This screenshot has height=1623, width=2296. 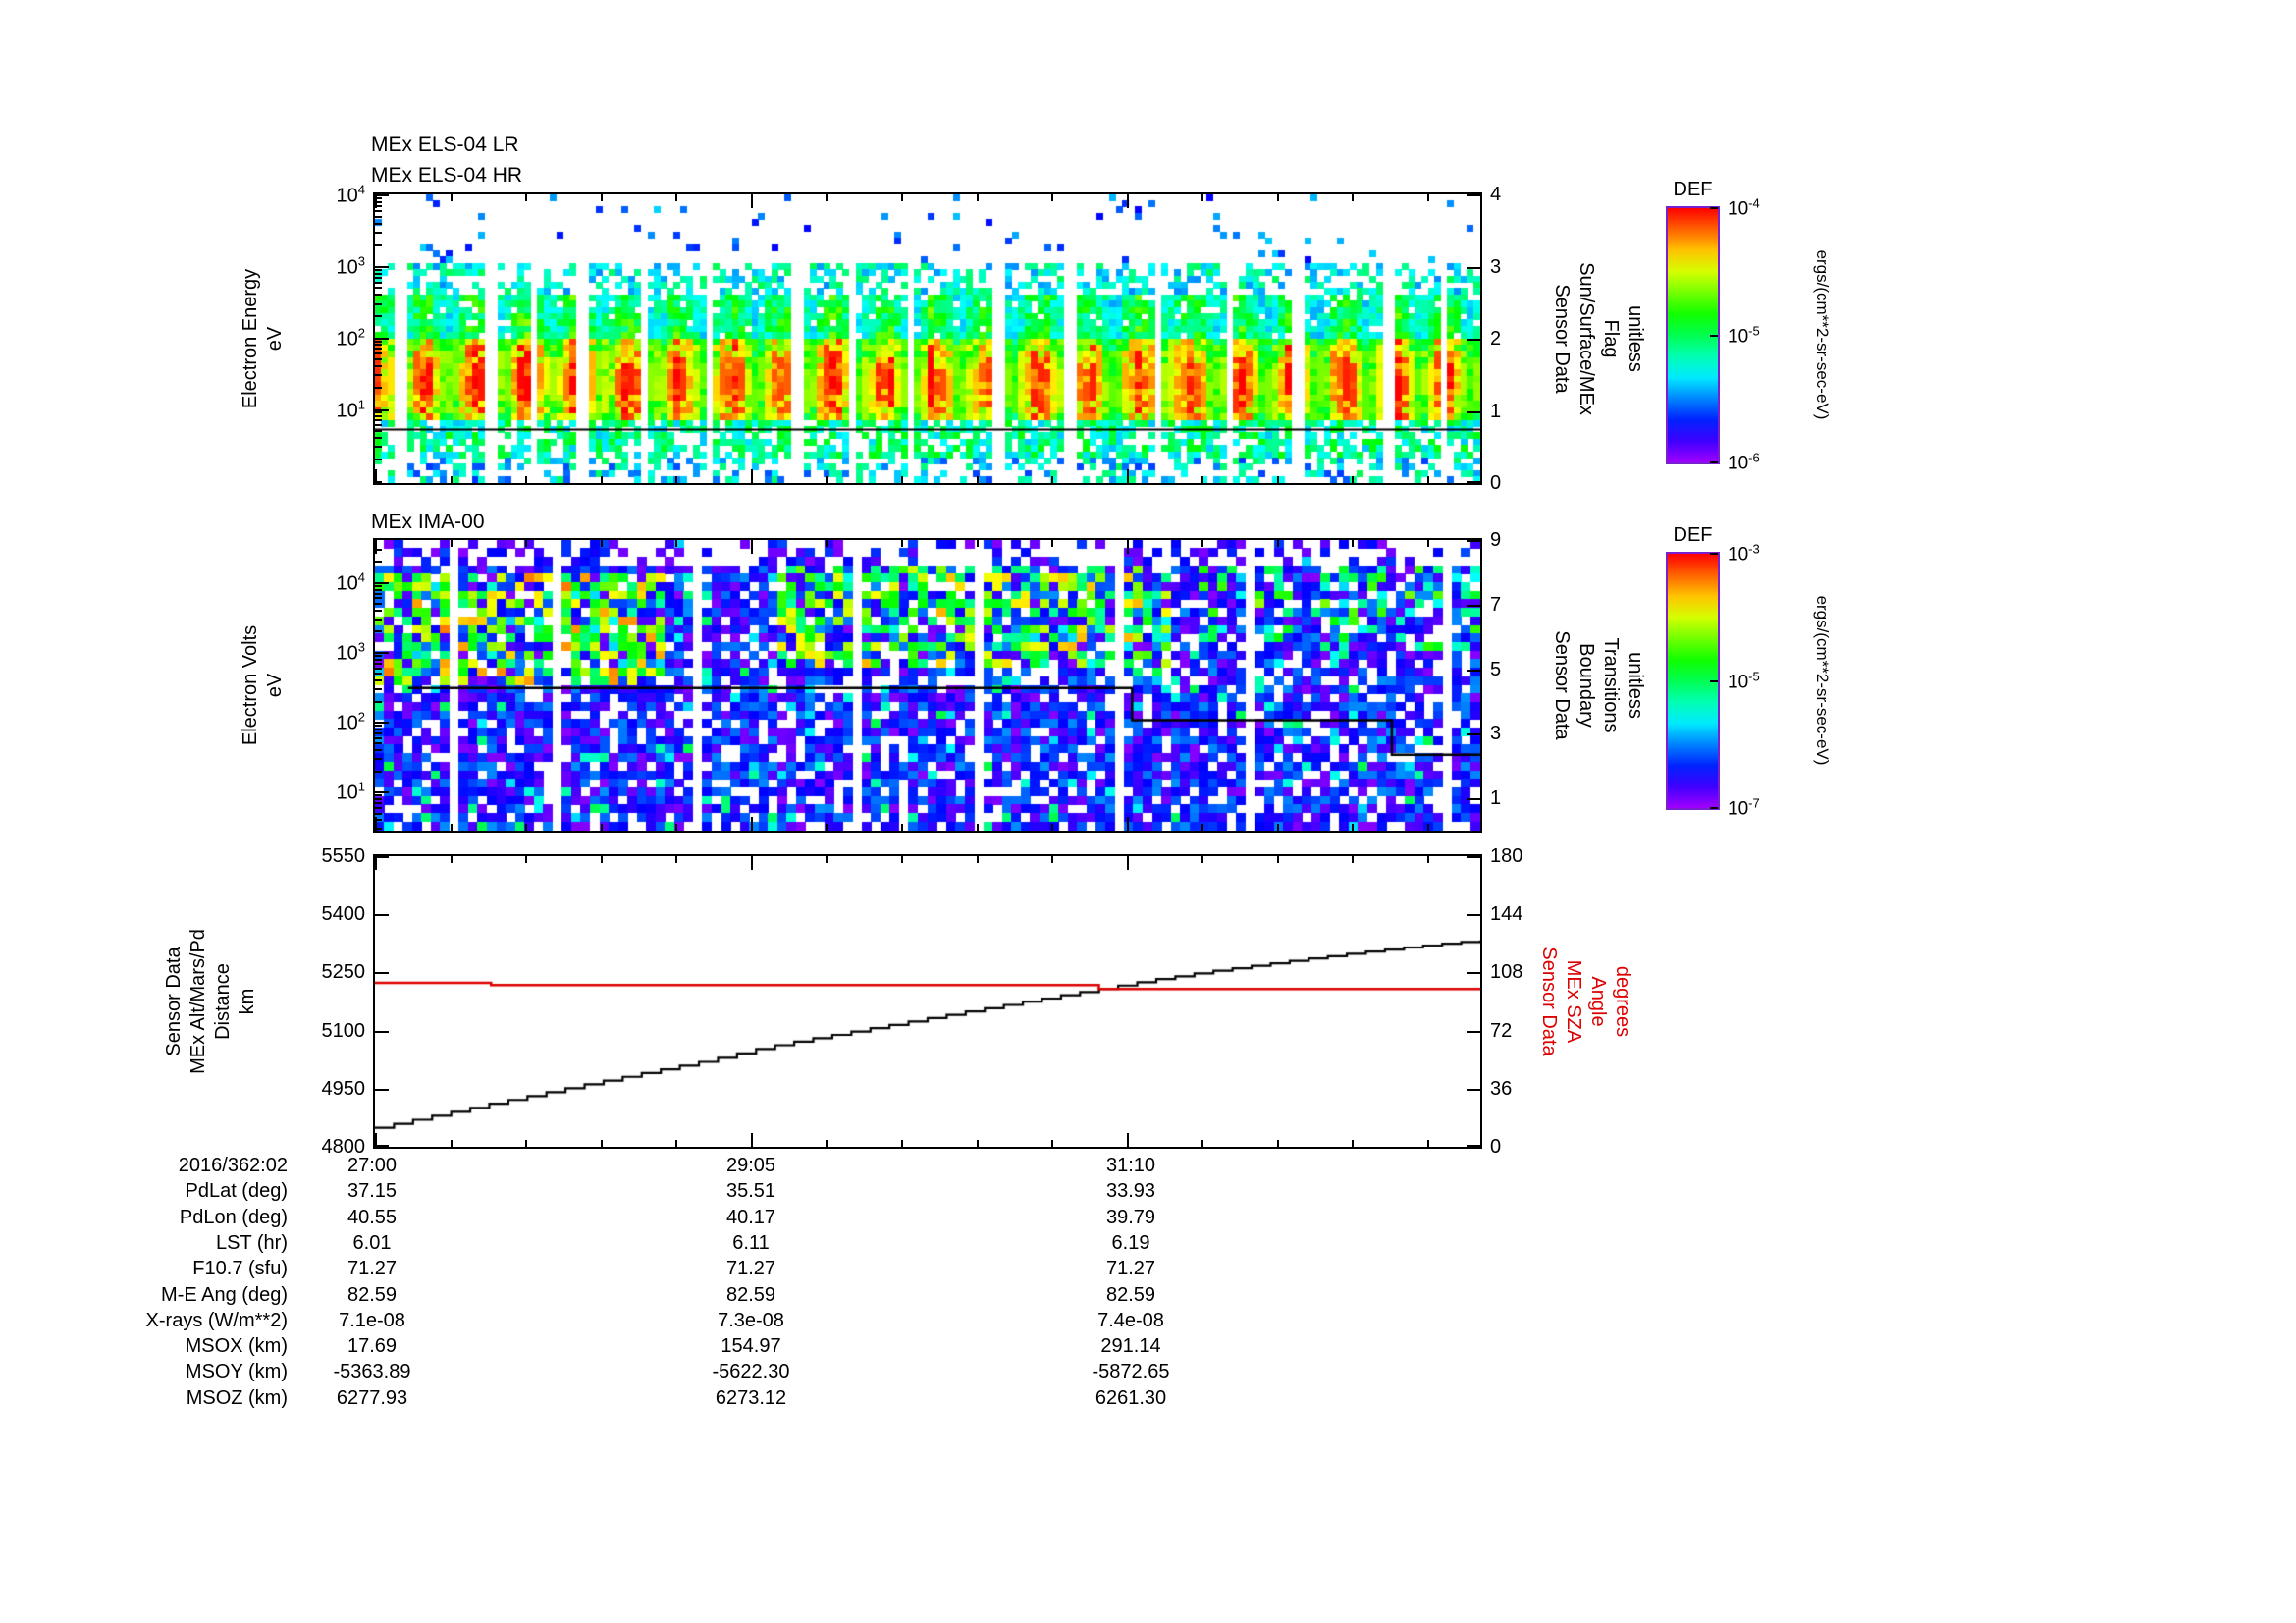 What do you see at coordinates (1744, 462) in the screenshot?
I see `colorbar-tick-label: 10⁻⁶` at bounding box center [1744, 462].